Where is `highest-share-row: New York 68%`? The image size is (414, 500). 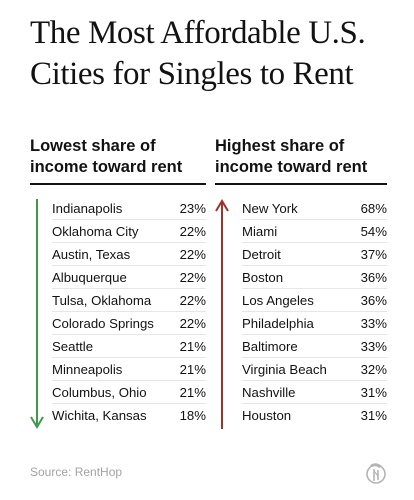
highest-share-row: New York 68% is located at coordinates (301, 208).